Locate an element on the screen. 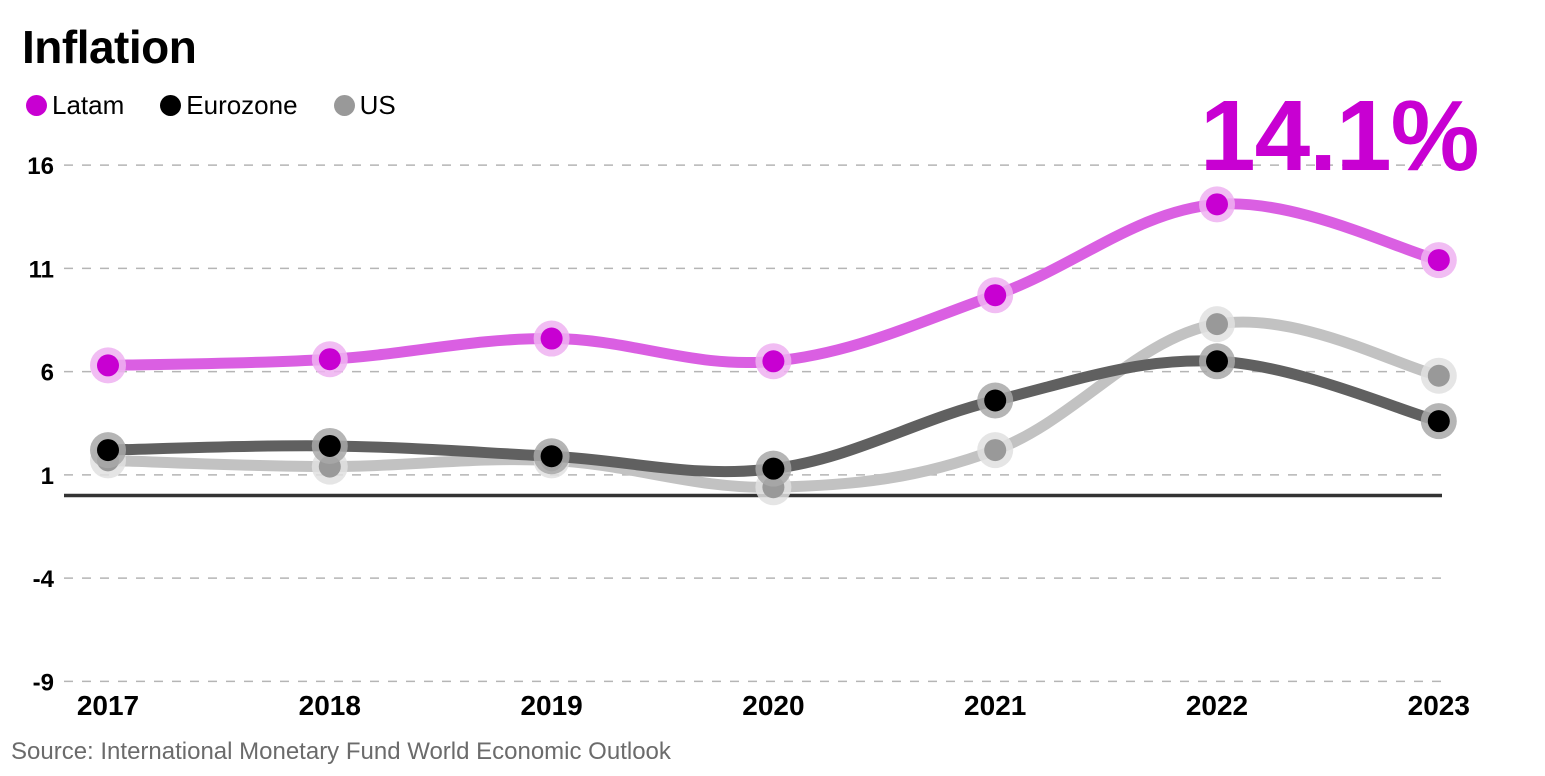  y-tick-label: 11 is located at coordinates (41, 269).